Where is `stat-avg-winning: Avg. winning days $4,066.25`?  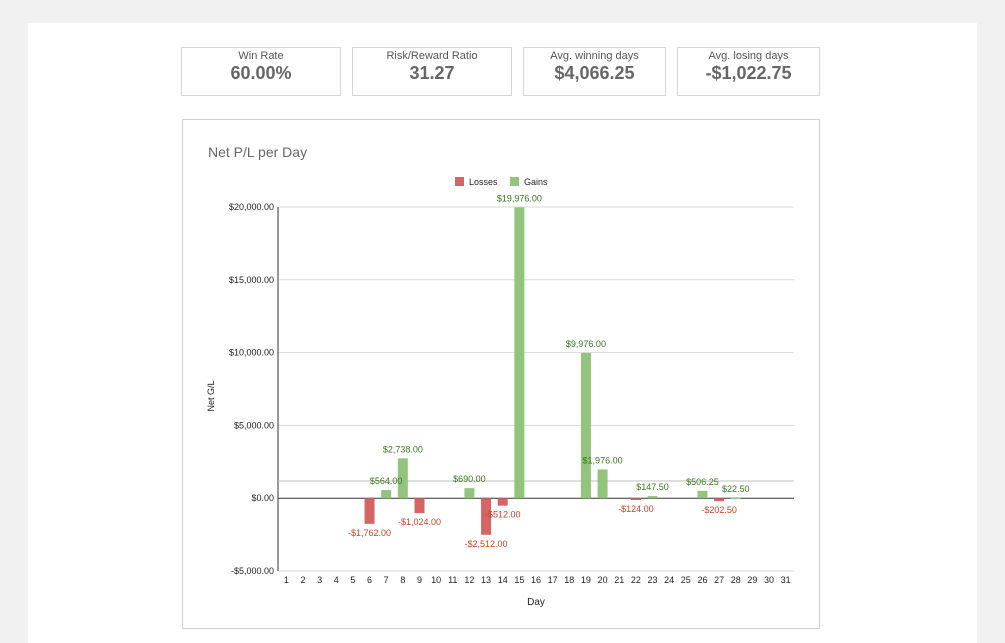
stat-avg-winning: Avg. winning days $4,066.25 is located at coordinates (594, 71).